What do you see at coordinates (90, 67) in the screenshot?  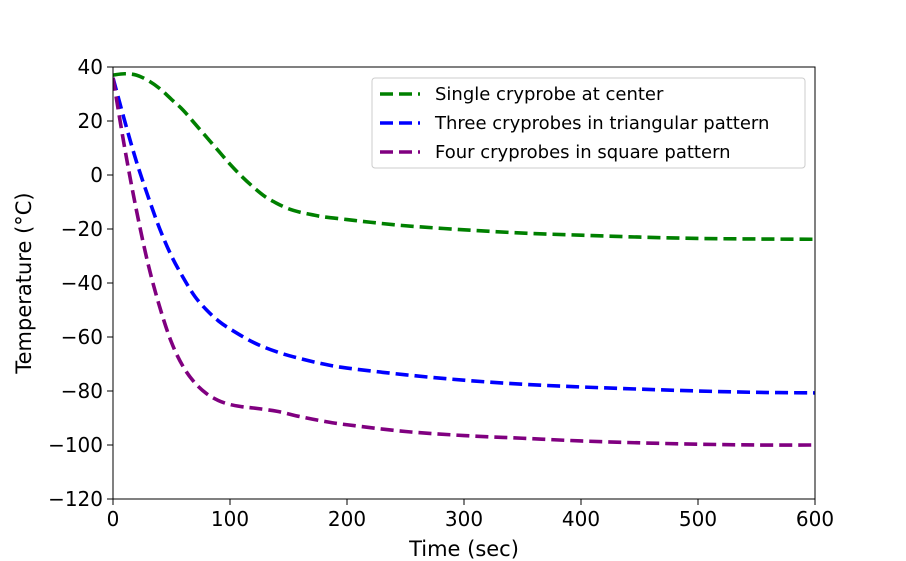 I see `y-tick-label: 40` at bounding box center [90, 67].